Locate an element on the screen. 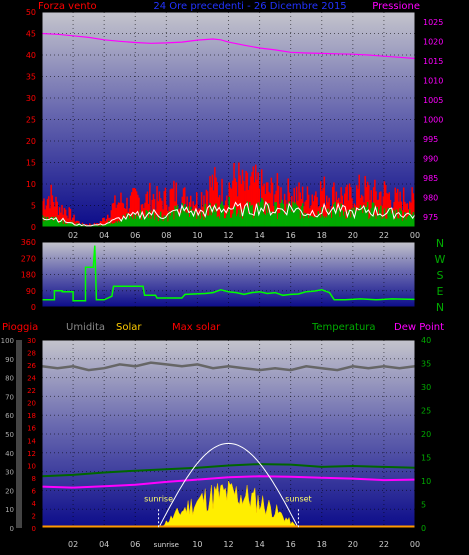  rain-axis-tick: 12 is located at coordinates (31, 454).